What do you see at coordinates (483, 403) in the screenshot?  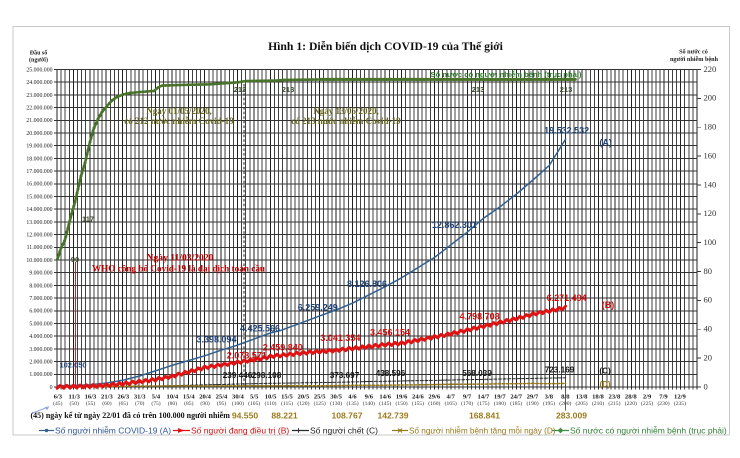 I see `svg-text: (175)` at bounding box center [483, 403].